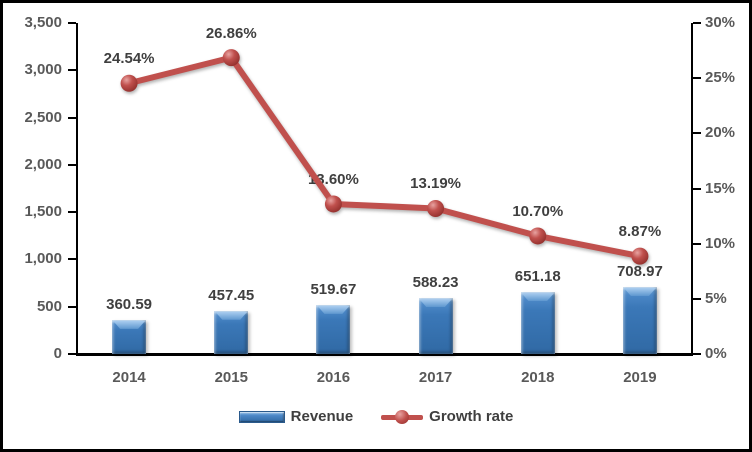 This screenshot has height=452, width=752. I want to click on right-axis-tick-label: 20%, so click(720, 133).